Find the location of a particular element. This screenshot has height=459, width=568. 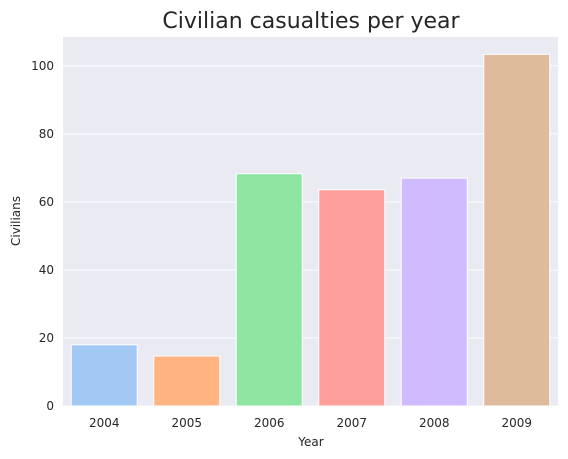

y-tick-label: 80 is located at coordinates (46, 134).